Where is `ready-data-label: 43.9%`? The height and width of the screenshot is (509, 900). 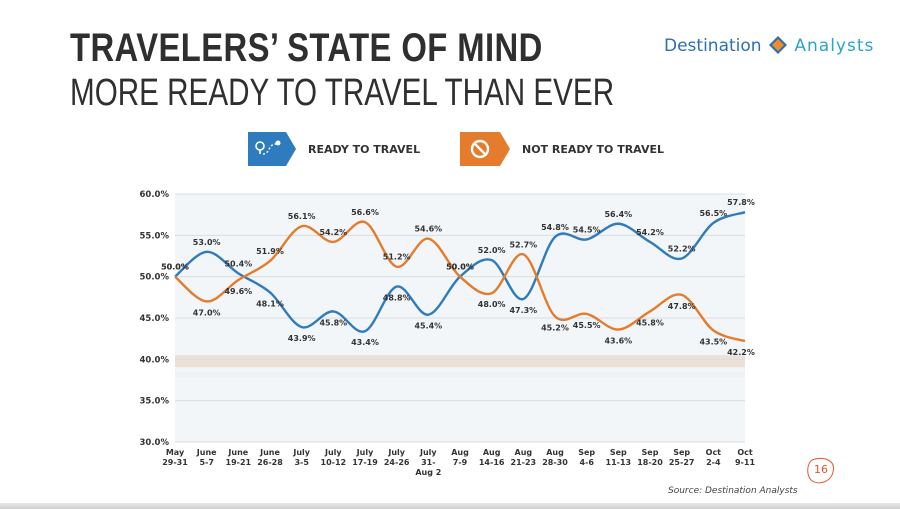 ready-data-label: 43.9% is located at coordinates (302, 338).